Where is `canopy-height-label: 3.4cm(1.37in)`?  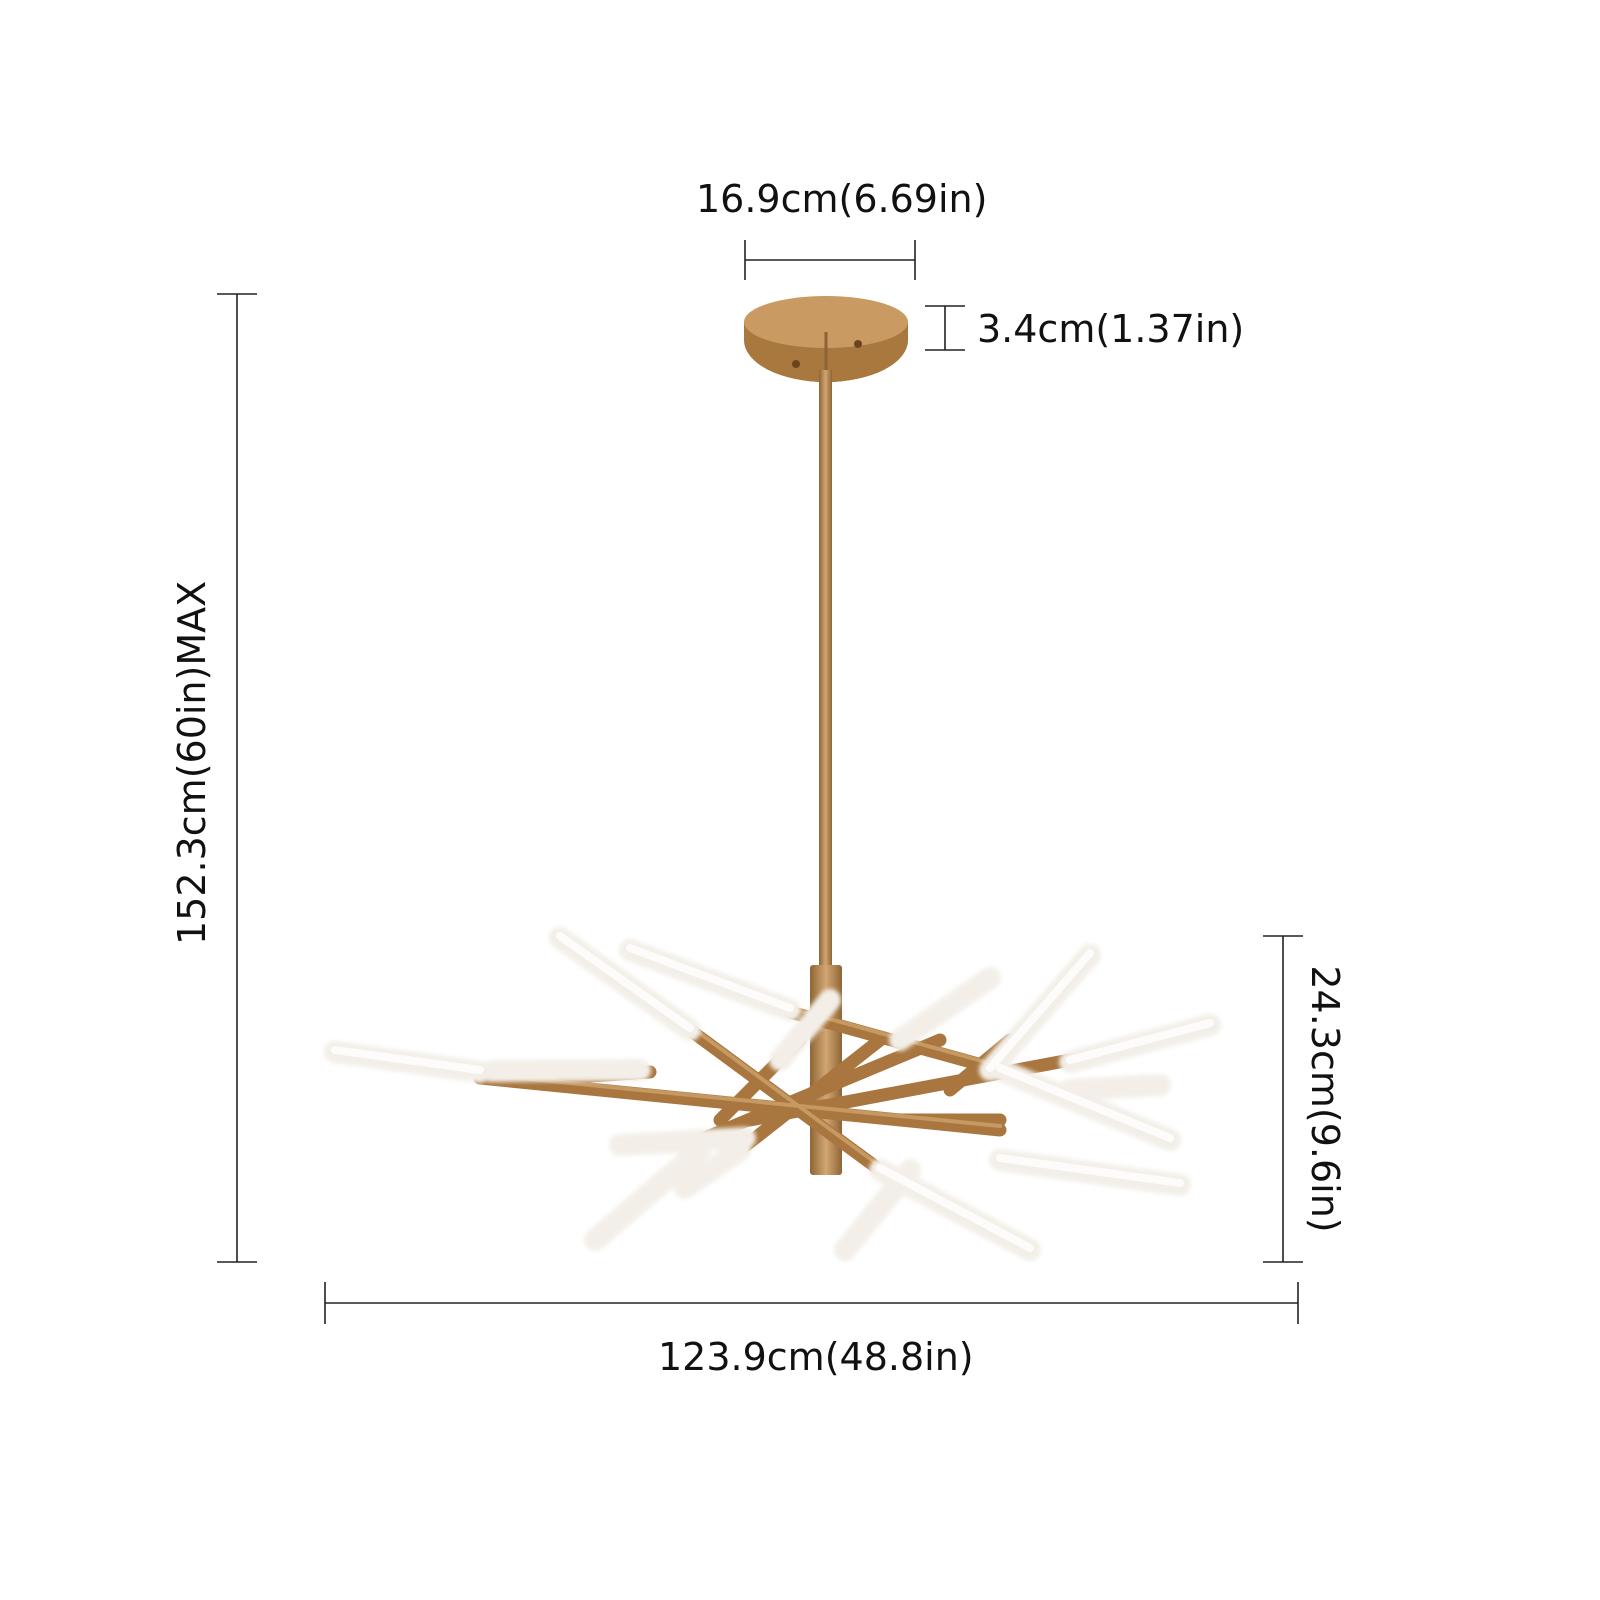 canopy-height-label: 3.4cm(1.37in) is located at coordinates (1111, 329).